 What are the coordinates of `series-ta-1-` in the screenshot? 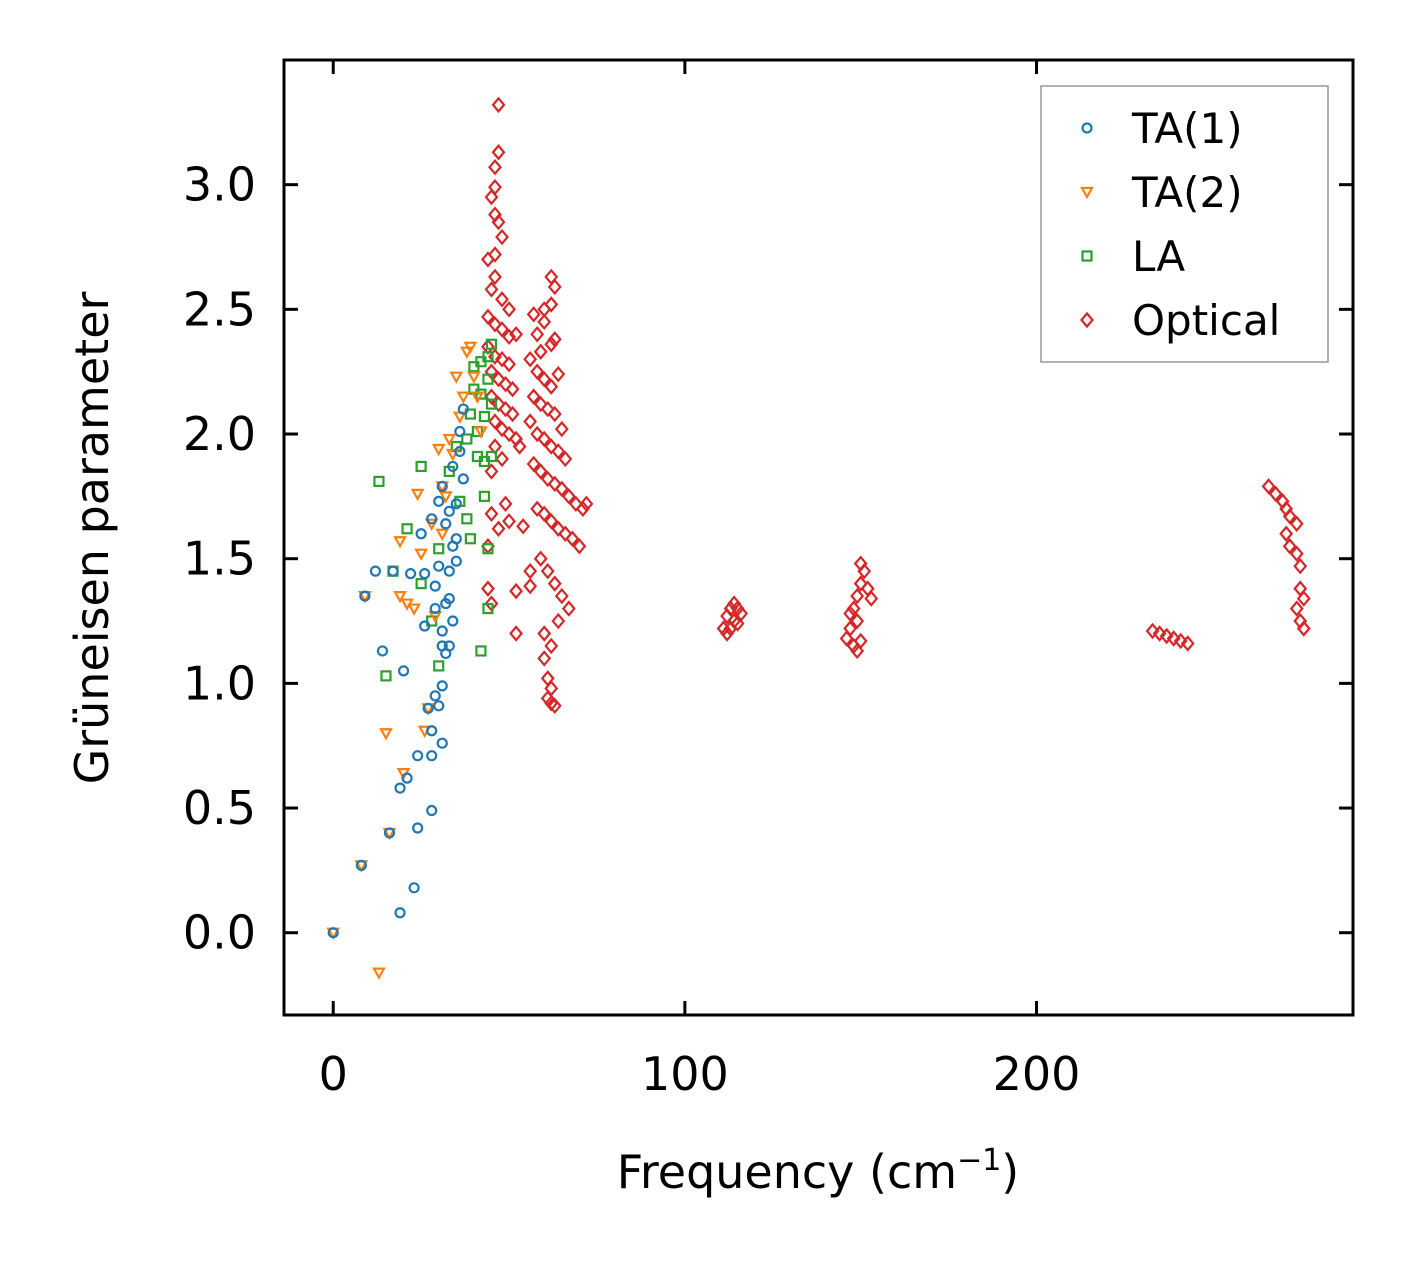 It's located at (398, 671).